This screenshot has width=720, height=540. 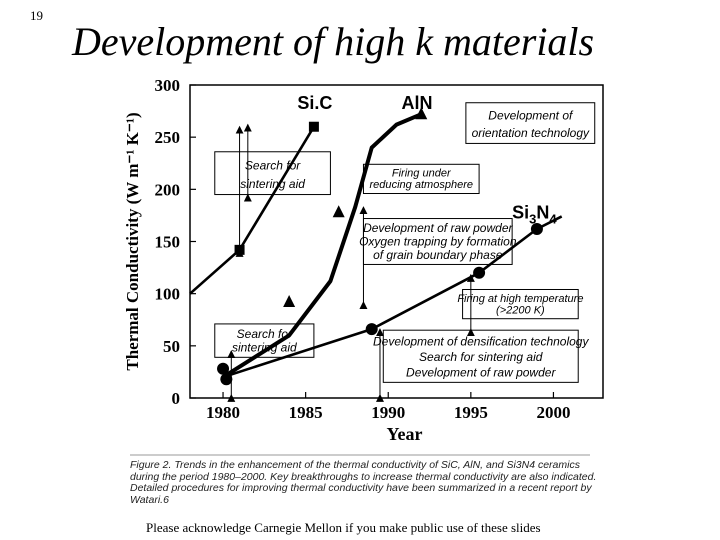 What do you see at coordinates (553, 412) in the screenshot?
I see `x-tick-label: 2000` at bounding box center [553, 412].